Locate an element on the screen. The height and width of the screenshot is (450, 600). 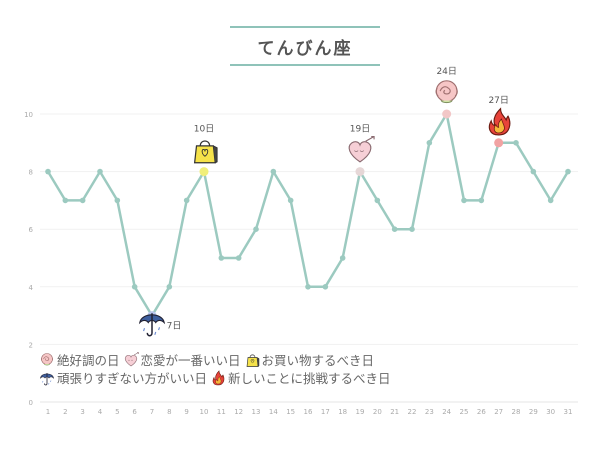
x-tick-label: 8 is located at coordinates (169, 412).